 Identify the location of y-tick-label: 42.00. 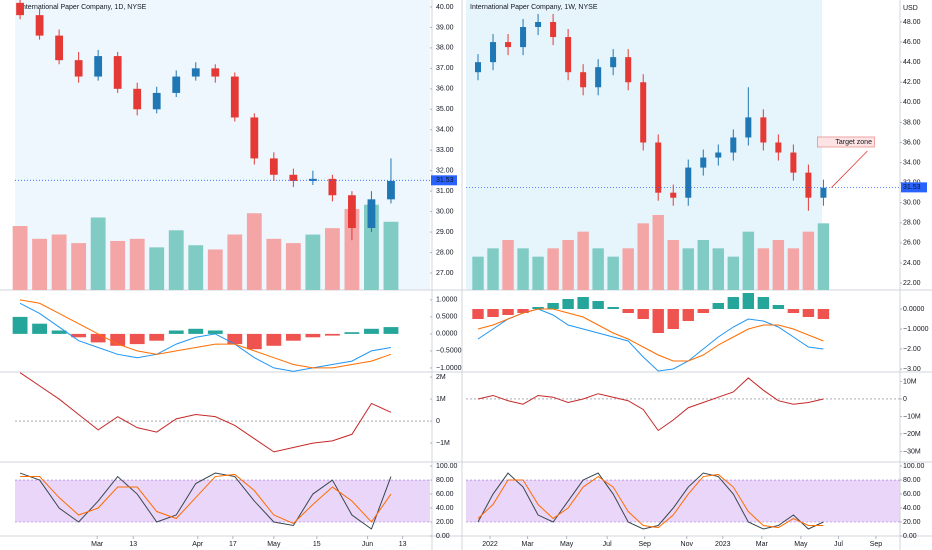
(912, 82).